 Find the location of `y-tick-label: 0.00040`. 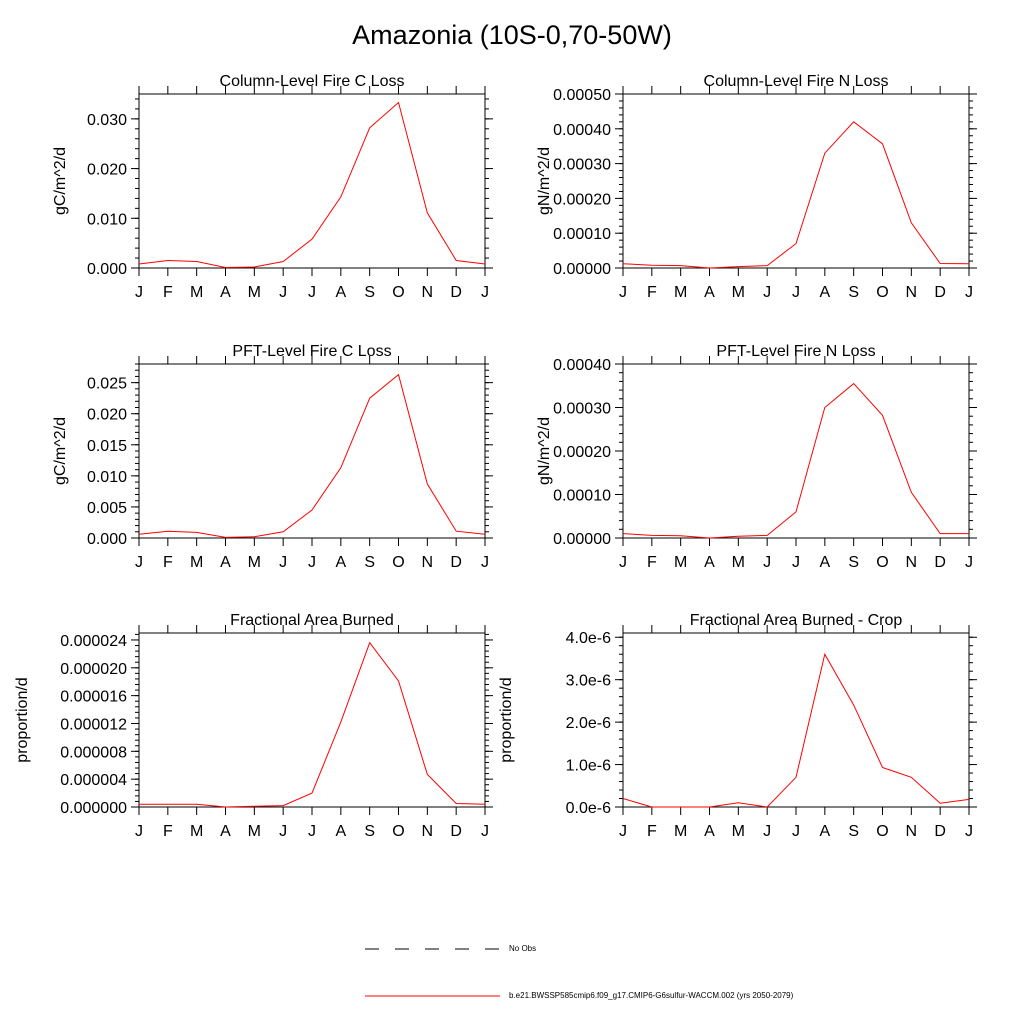

y-tick-label: 0.00040 is located at coordinates (582, 365).